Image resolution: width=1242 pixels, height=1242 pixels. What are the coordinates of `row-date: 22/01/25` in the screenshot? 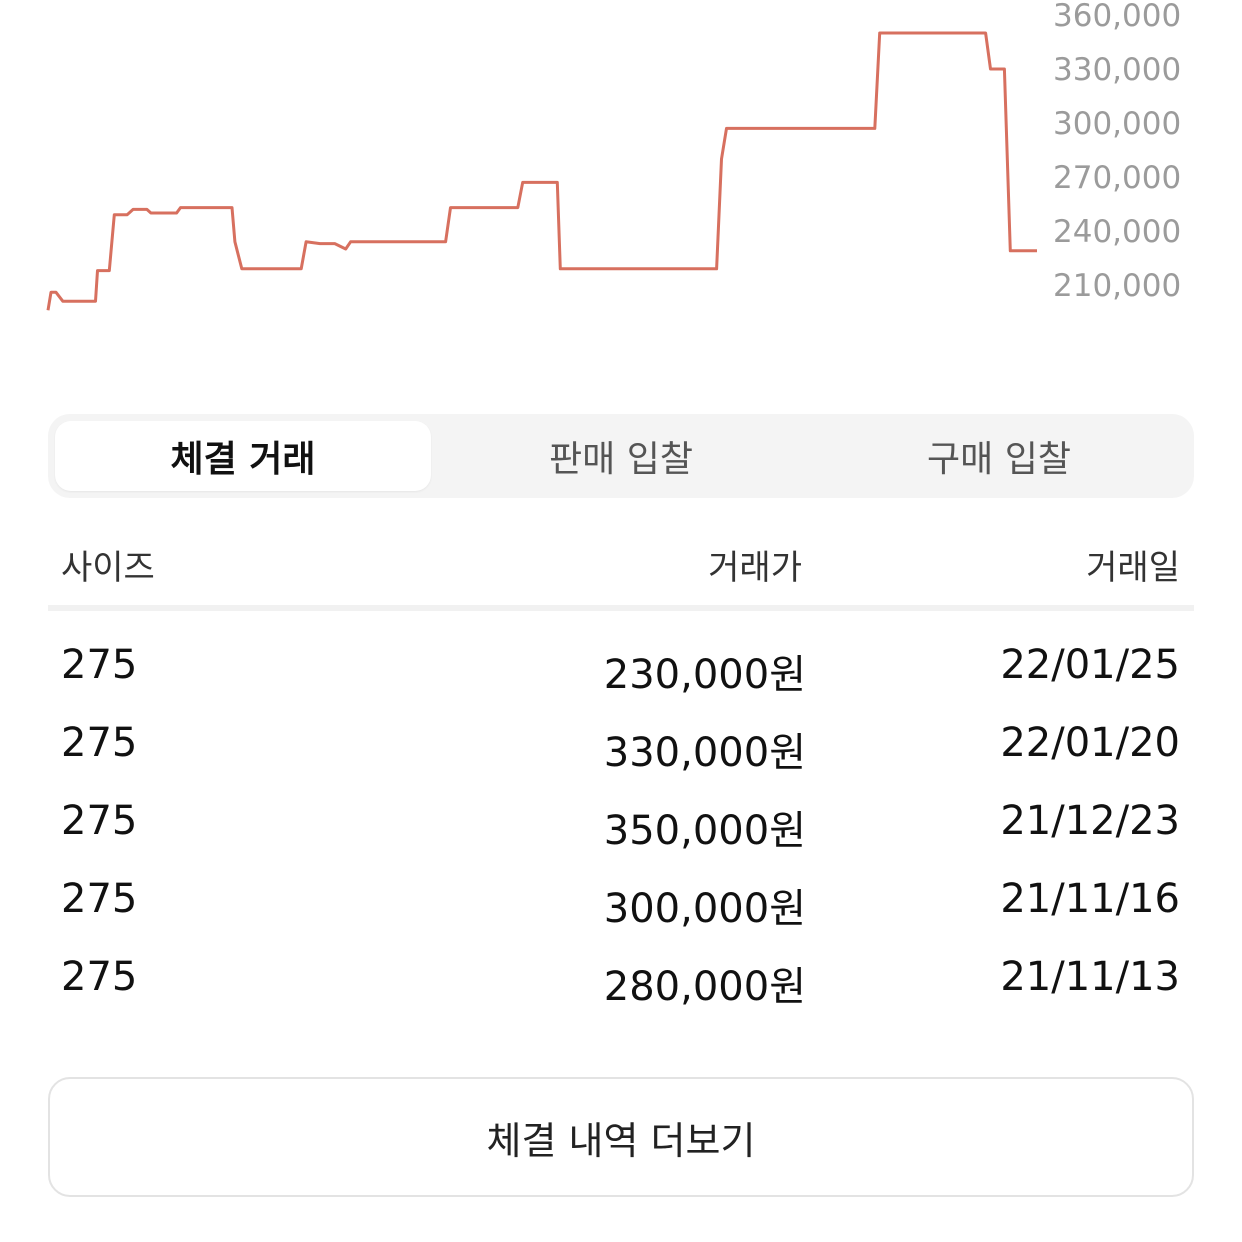 It's located at (1090, 665).